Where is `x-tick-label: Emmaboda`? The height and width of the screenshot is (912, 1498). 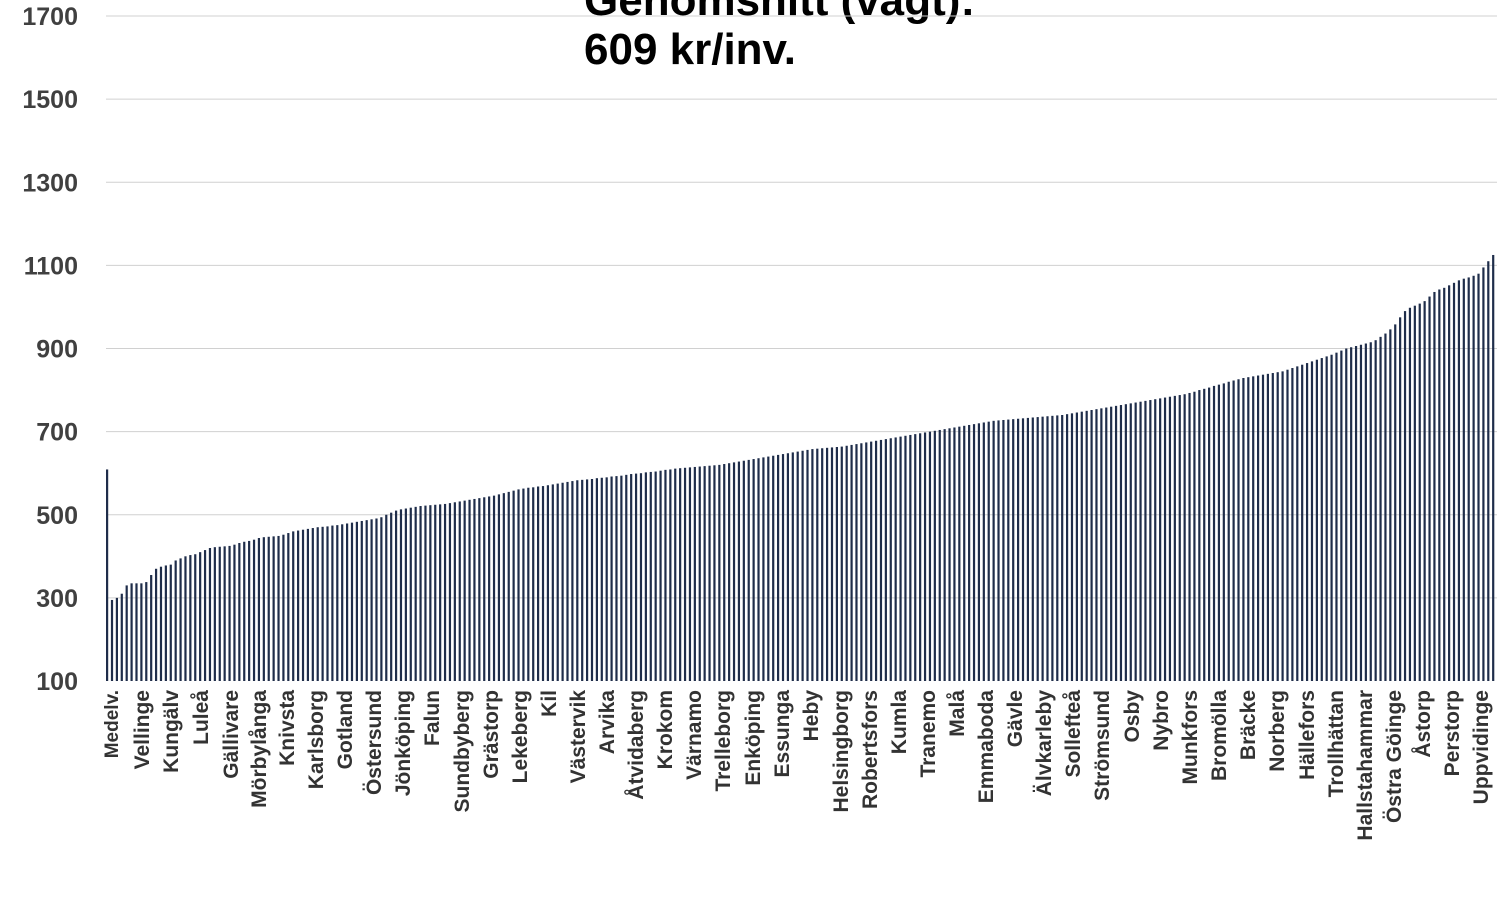
x-tick-label: Emmaboda is located at coordinates (986, 747).